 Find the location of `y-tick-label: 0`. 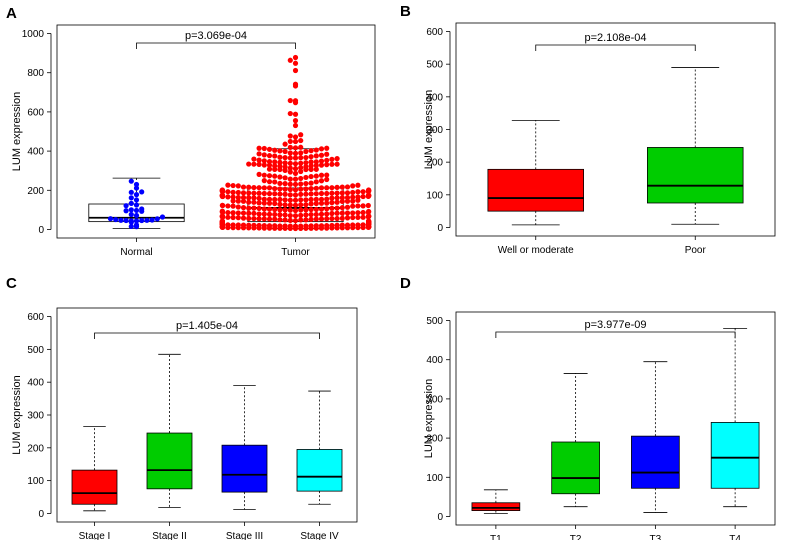

y-tick-label: 0 is located at coordinates (440, 228).